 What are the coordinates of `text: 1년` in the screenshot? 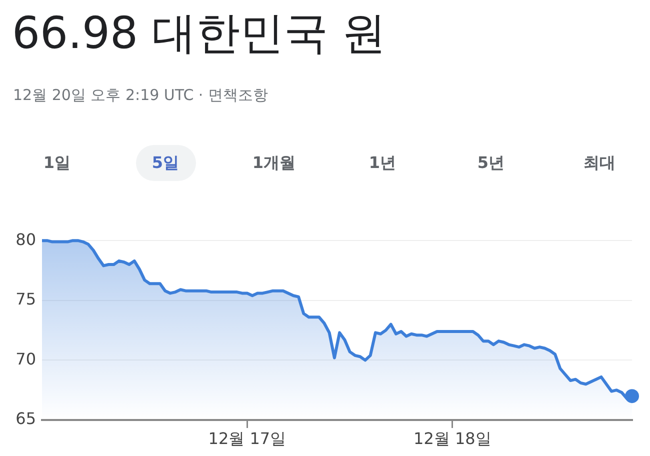 It's located at (383, 163).